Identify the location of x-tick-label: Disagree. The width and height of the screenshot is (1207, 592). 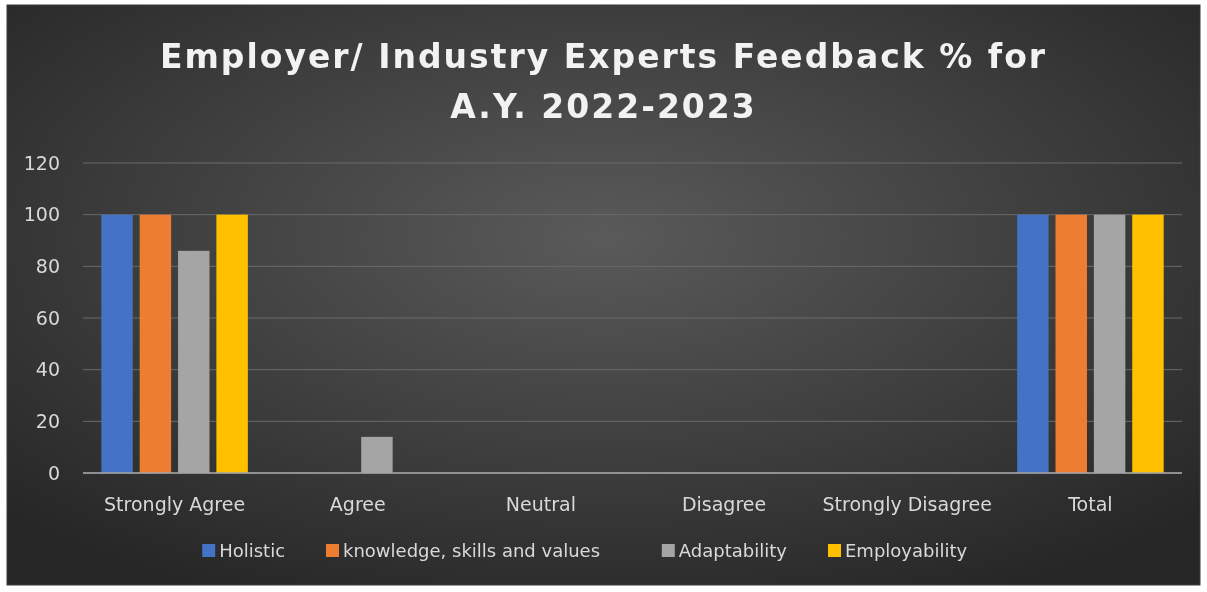
(724, 504).